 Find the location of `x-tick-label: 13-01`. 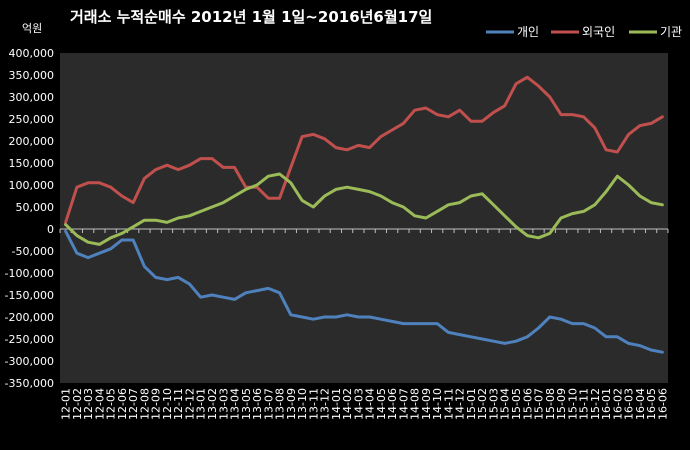

x-tick-label: 13-01 is located at coordinates (201, 404).